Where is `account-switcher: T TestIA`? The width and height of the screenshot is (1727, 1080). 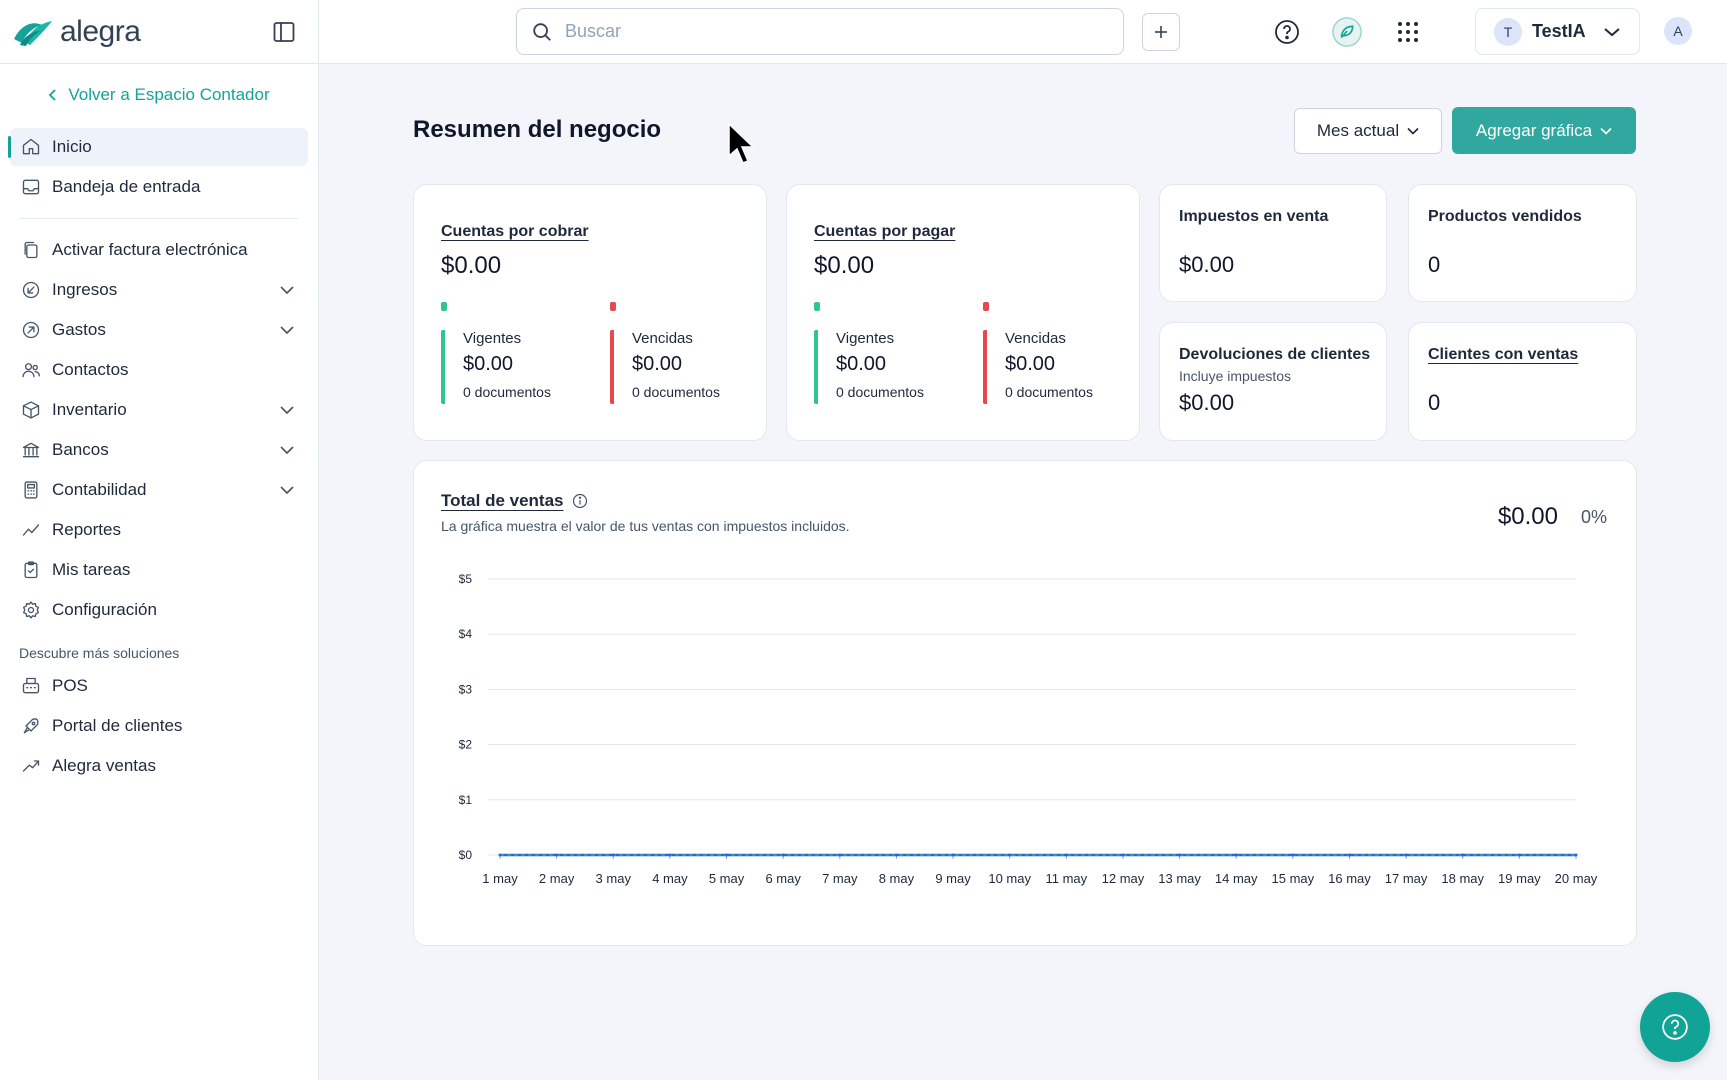
account-switcher: T TestIA is located at coordinates (1557, 31).